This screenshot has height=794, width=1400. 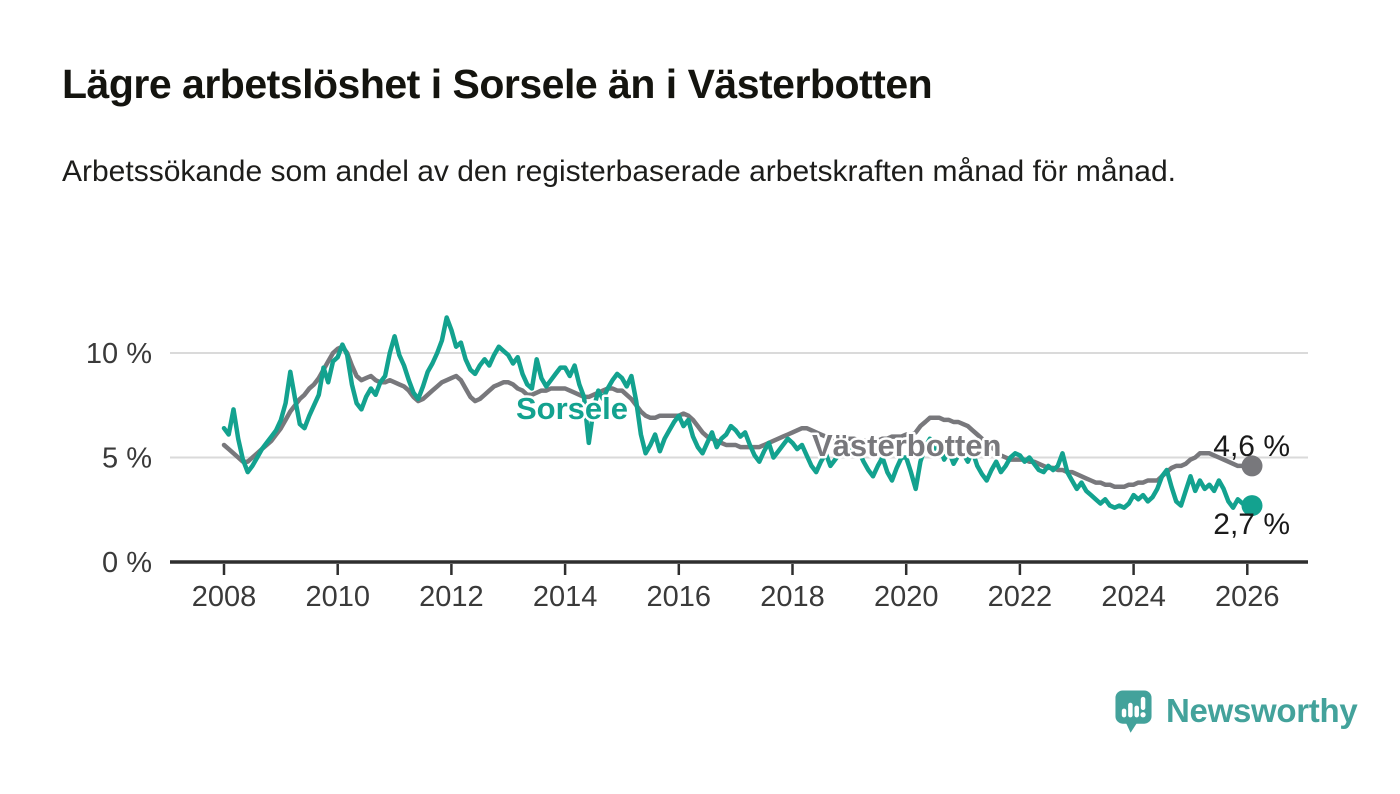 What do you see at coordinates (337, 597) in the screenshot?
I see `x-axis-tick-label: 2010` at bounding box center [337, 597].